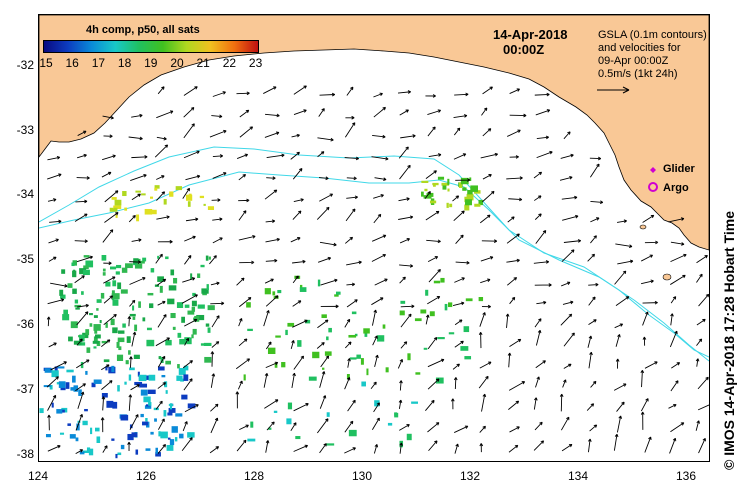  What do you see at coordinates (530, 34) in the screenshot?
I see `map-date: 14-Apr-2018` at bounding box center [530, 34].